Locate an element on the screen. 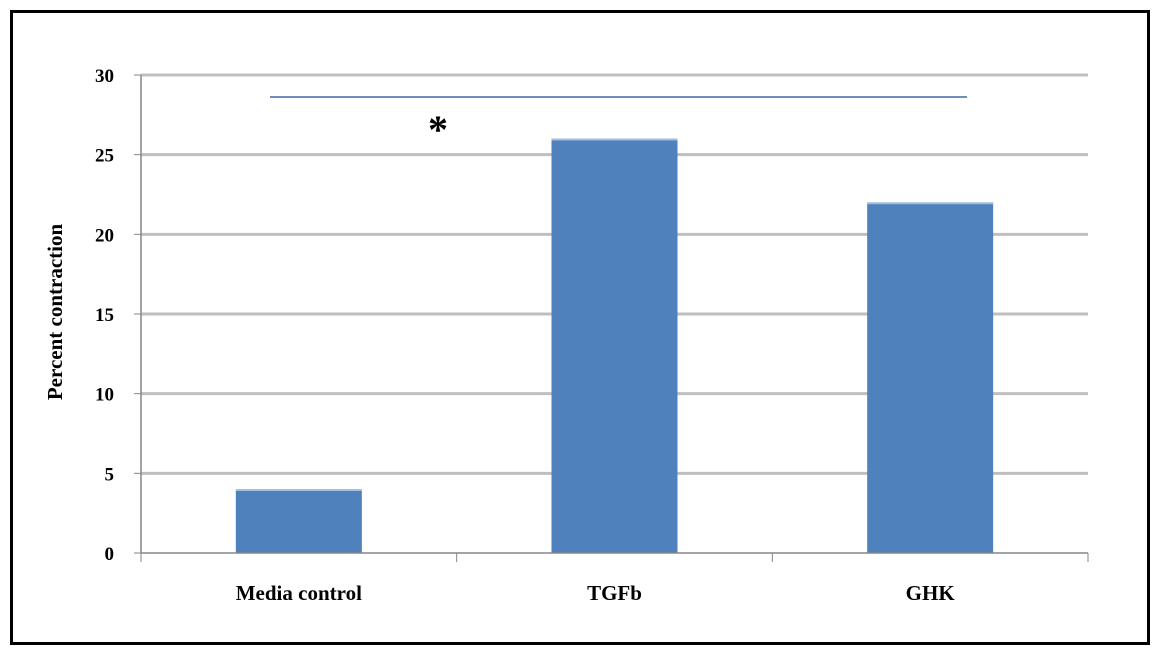  y-tick-label: 10 is located at coordinates (104, 395).